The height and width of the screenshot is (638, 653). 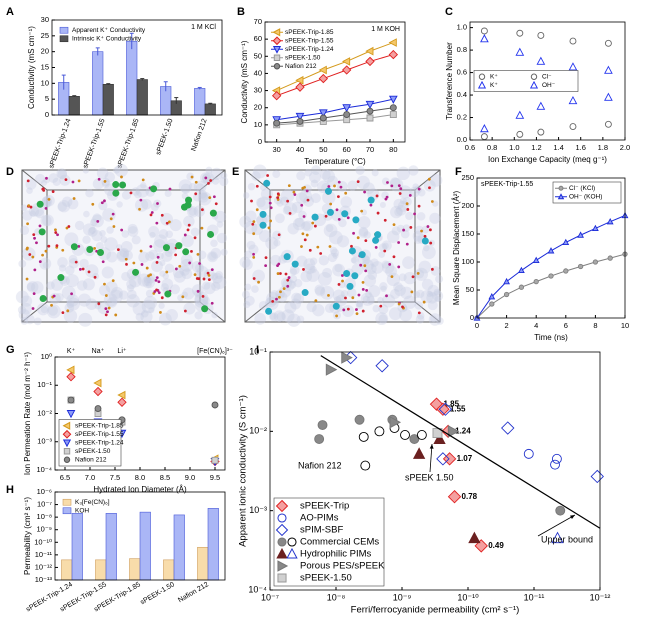 I want to click on y-tick-label: 10⁻¹, so click(x=258, y=351).